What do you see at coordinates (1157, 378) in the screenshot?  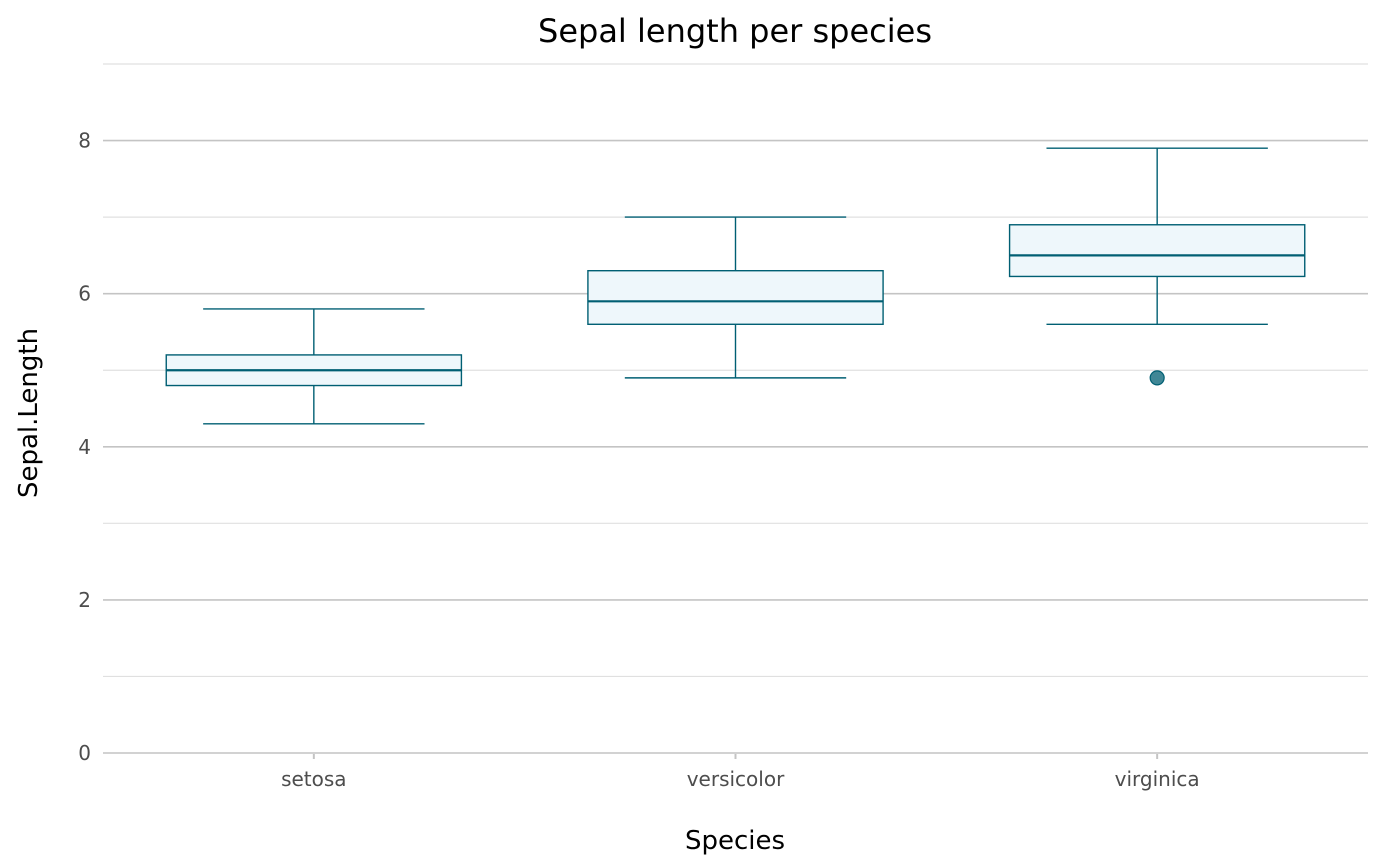 I see `outlier-point` at bounding box center [1157, 378].